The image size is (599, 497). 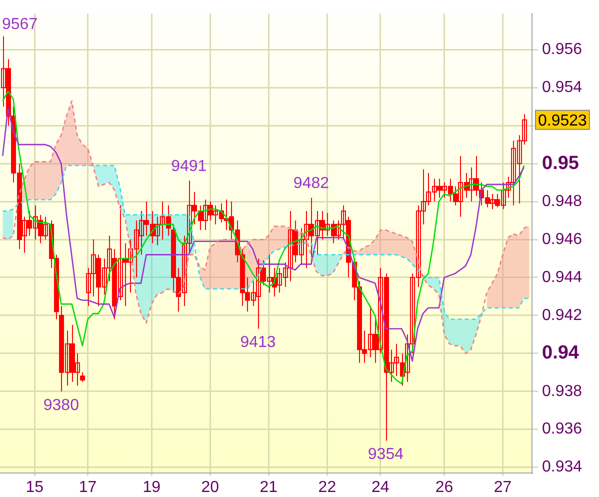 I want to click on x-tick-label: 27, so click(x=503, y=487).